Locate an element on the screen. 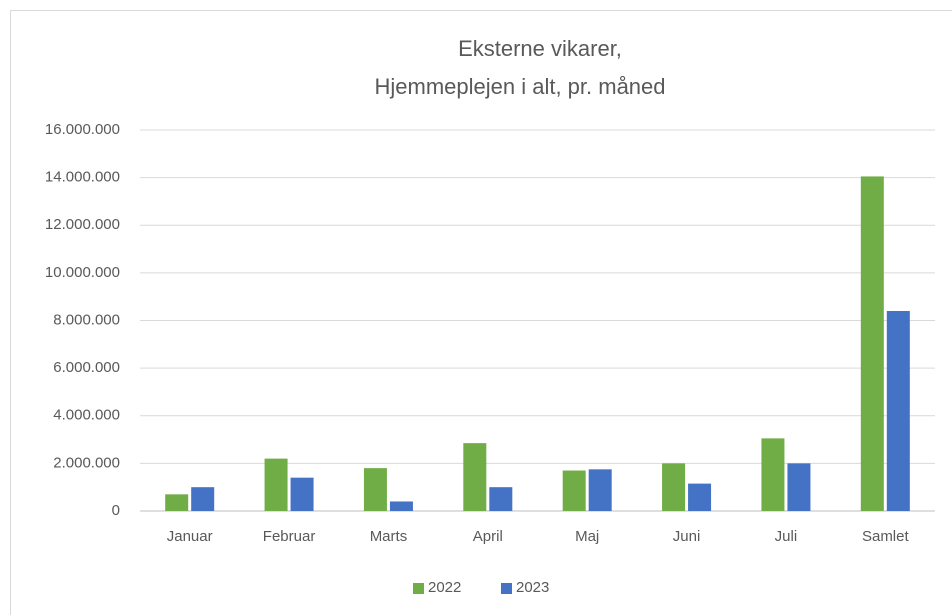 Image resolution: width=952 pixels, height=615 pixels. y-tick-label: 2.000.000 is located at coordinates (86, 462).